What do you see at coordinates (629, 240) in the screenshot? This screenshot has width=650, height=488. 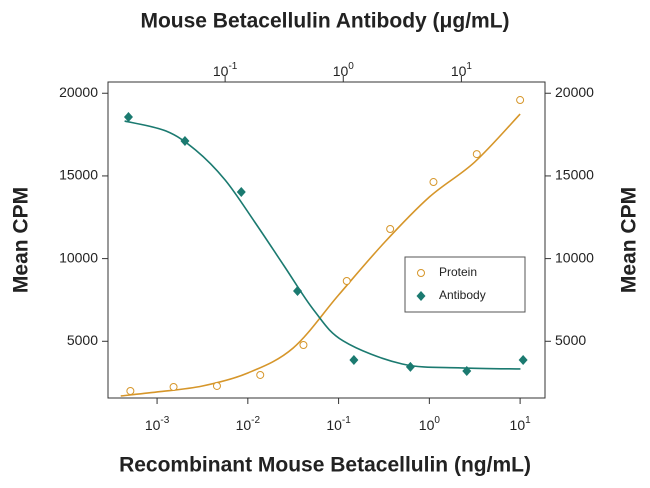 I see `y2-axis-label: Mean CPM` at bounding box center [629, 240].